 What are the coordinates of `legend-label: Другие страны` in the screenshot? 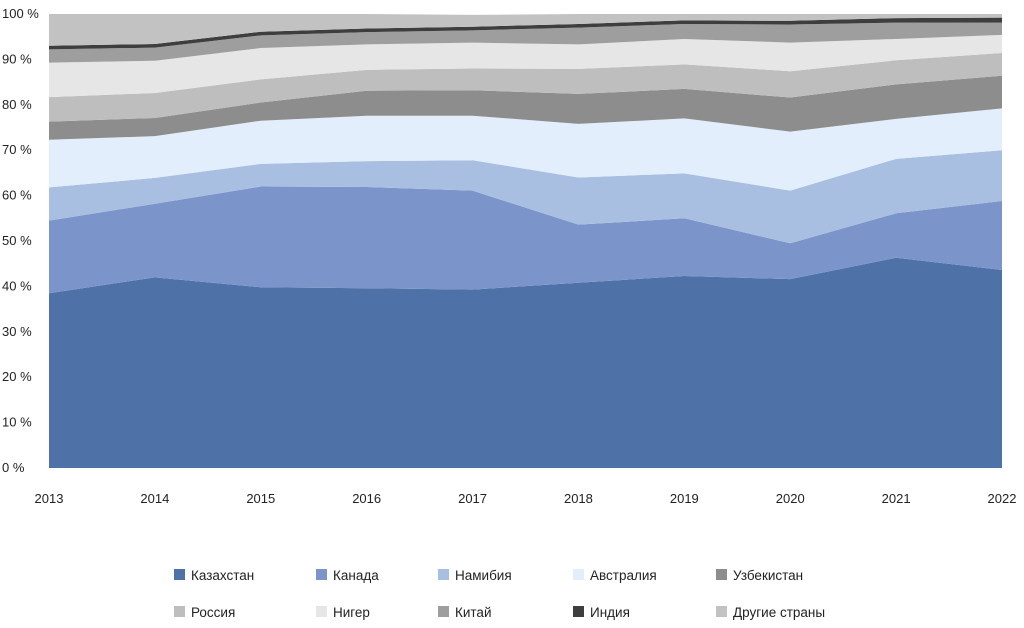 It's located at (779, 612).